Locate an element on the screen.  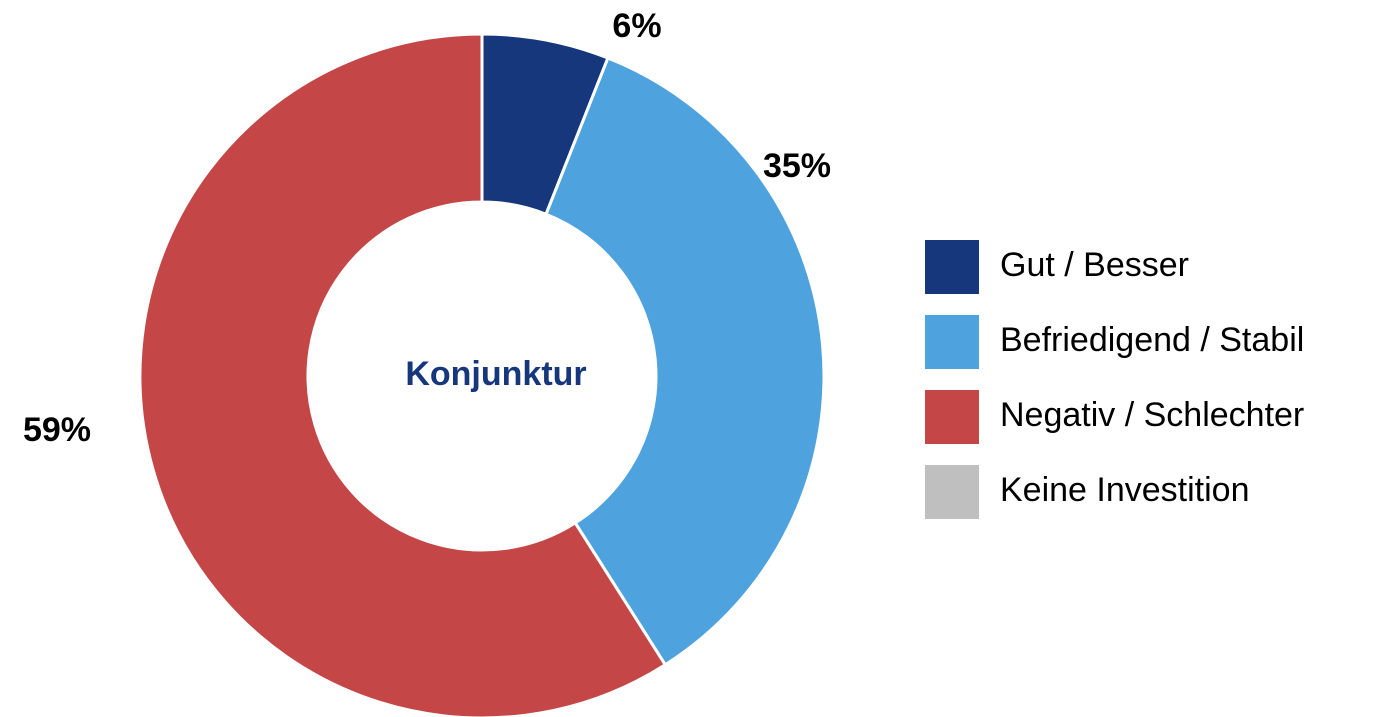
center-label: Konjunktur is located at coordinates (495, 374).